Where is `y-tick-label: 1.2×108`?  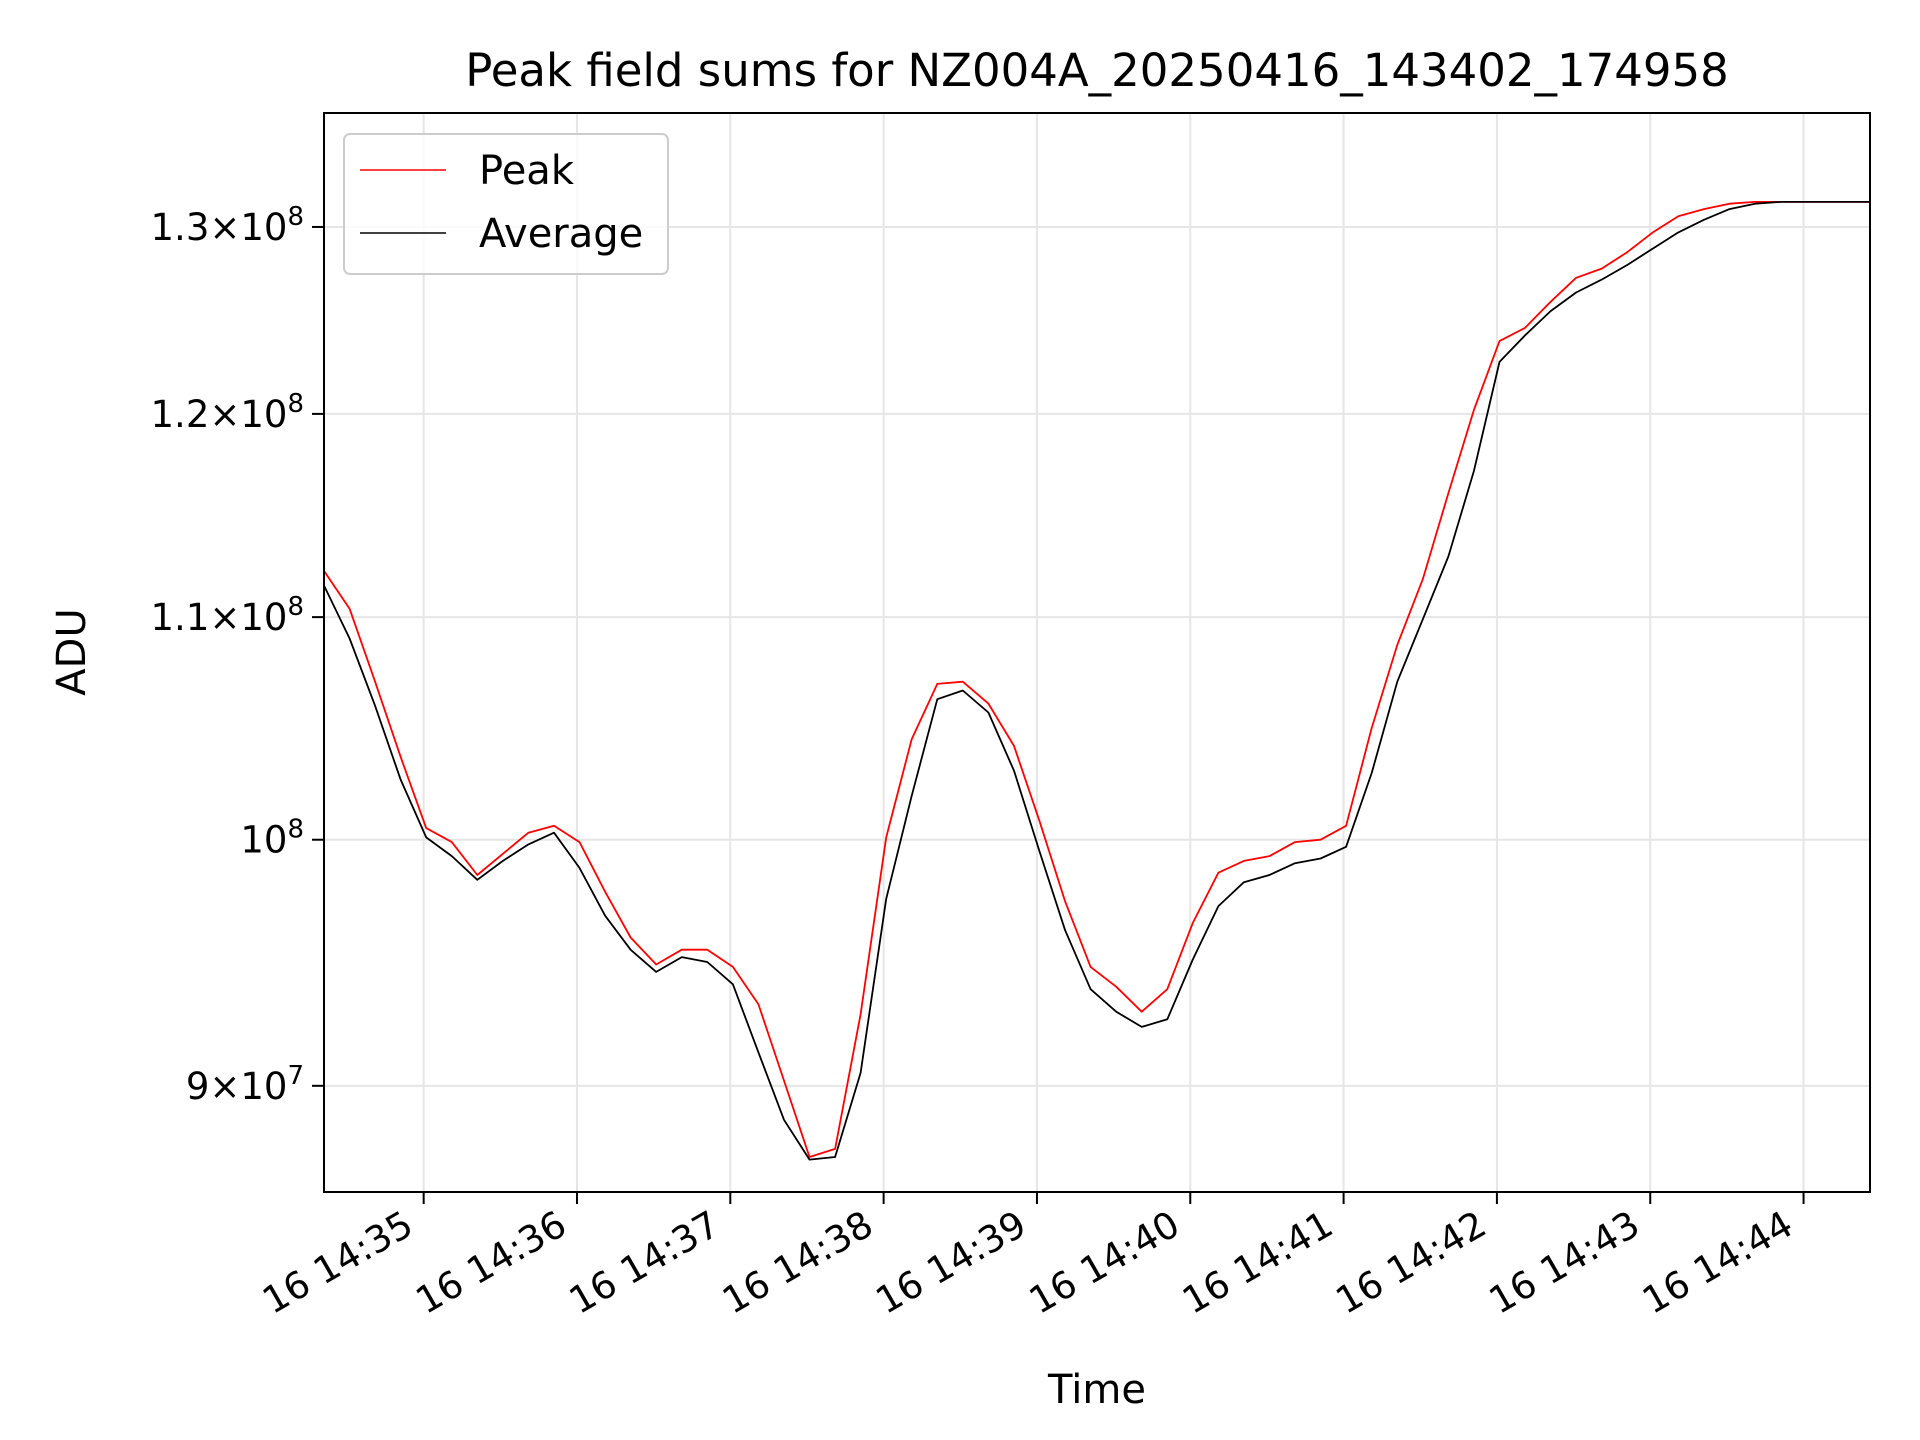 y-tick-label: 1.2×108 is located at coordinates (227, 412).